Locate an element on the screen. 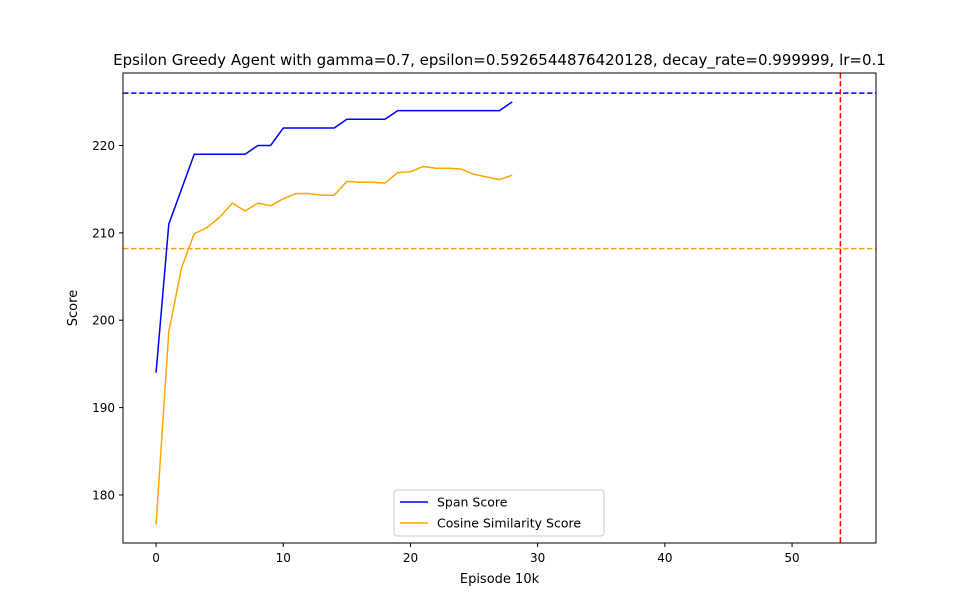  y-axis-label: Score is located at coordinates (73, 308).